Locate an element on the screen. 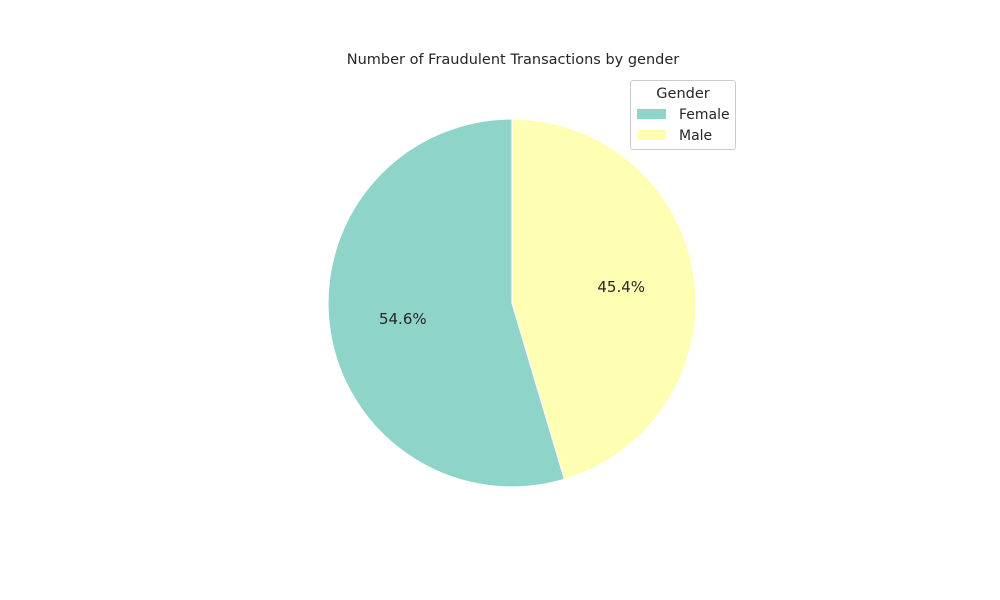 Image resolution: width=1000 pixels, height=600 pixels. legend-swatch-male is located at coordinates (651, 135).